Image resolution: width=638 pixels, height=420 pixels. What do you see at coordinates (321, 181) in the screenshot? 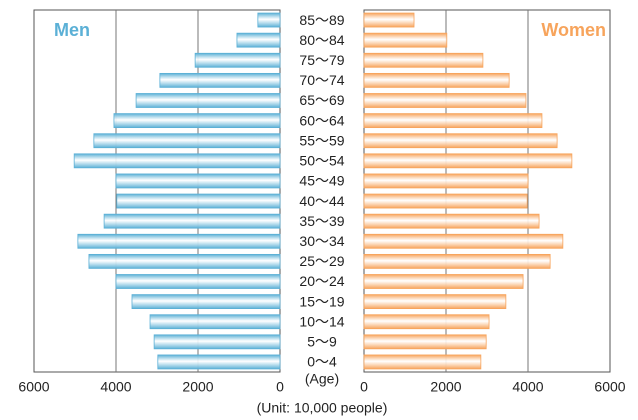
I see `category-label: 45〜49` at bounding box center [321, 181].